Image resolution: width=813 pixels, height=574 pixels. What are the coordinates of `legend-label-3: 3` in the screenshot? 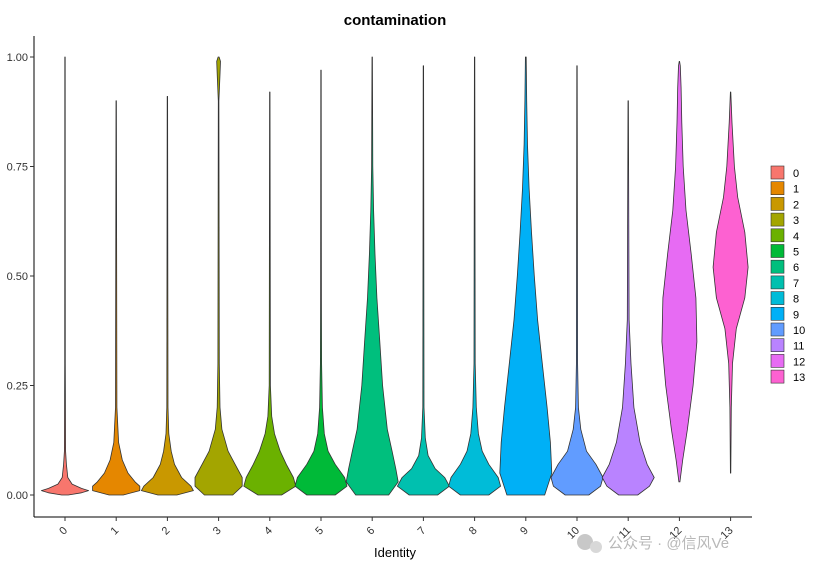 It's located at (796, 221).